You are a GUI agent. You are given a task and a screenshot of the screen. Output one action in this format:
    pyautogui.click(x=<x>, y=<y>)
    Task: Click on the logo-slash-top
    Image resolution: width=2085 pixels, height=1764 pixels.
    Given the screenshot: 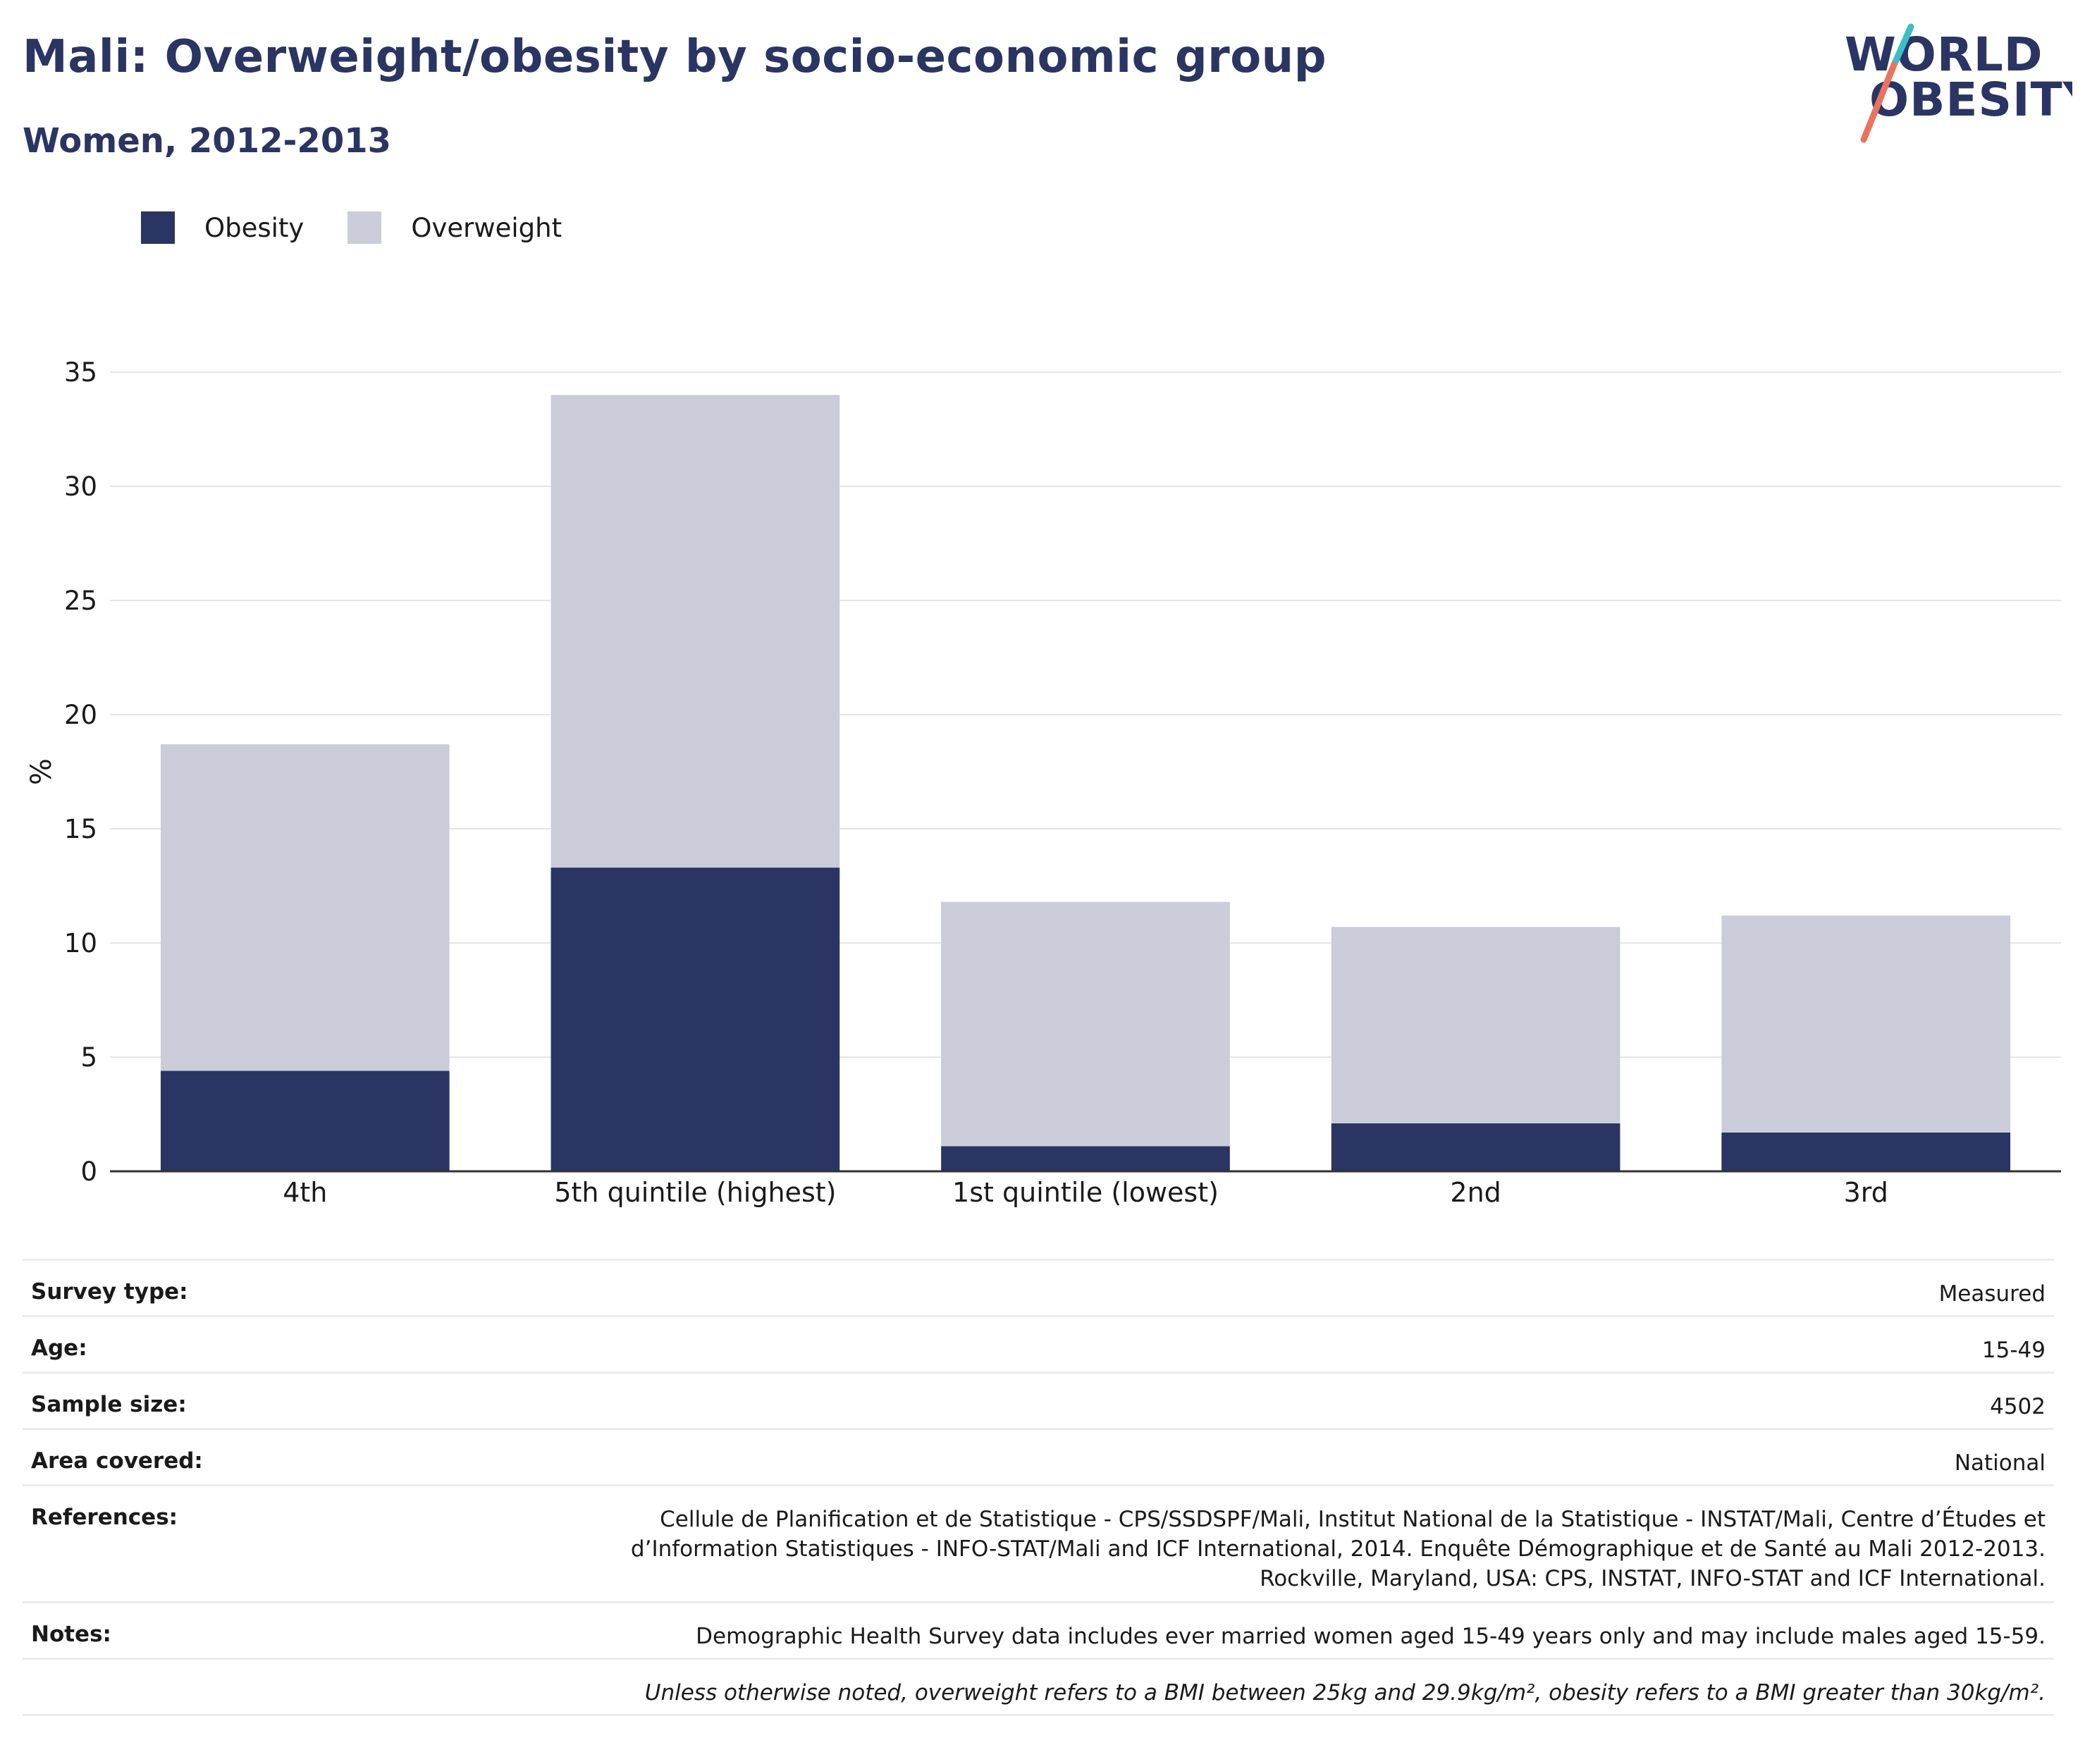 What is the action you would take?
    pyautogui.click(x=1902, y=45)
    